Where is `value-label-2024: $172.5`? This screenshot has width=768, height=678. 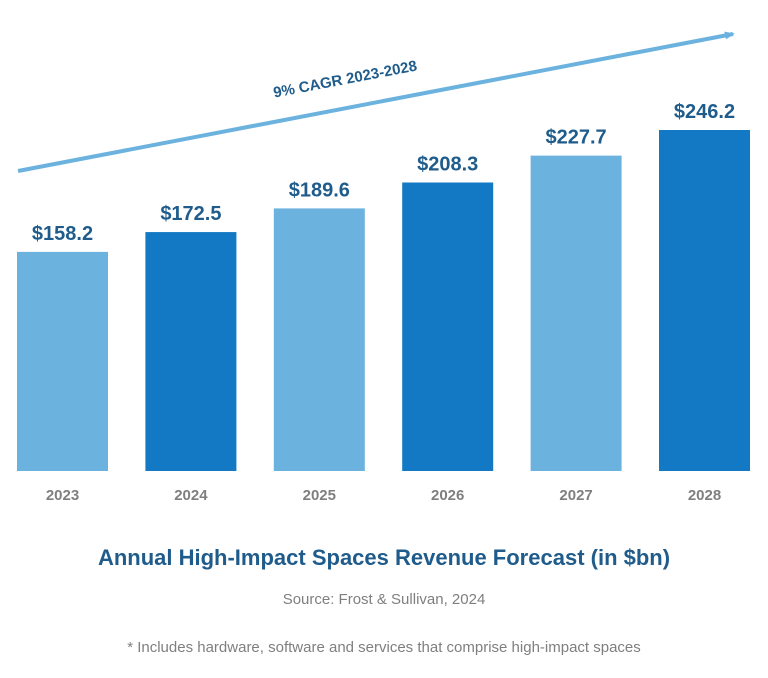
value-label-2024: $172.5 is located at coordinates (190, 214).